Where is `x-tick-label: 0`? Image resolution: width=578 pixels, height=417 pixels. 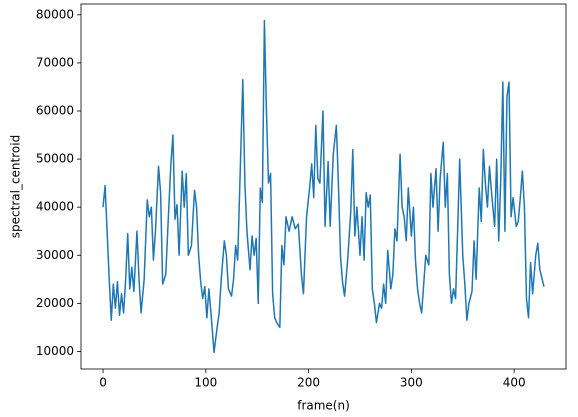 x-tick-label: 0 is located at coordinates (103, 383).